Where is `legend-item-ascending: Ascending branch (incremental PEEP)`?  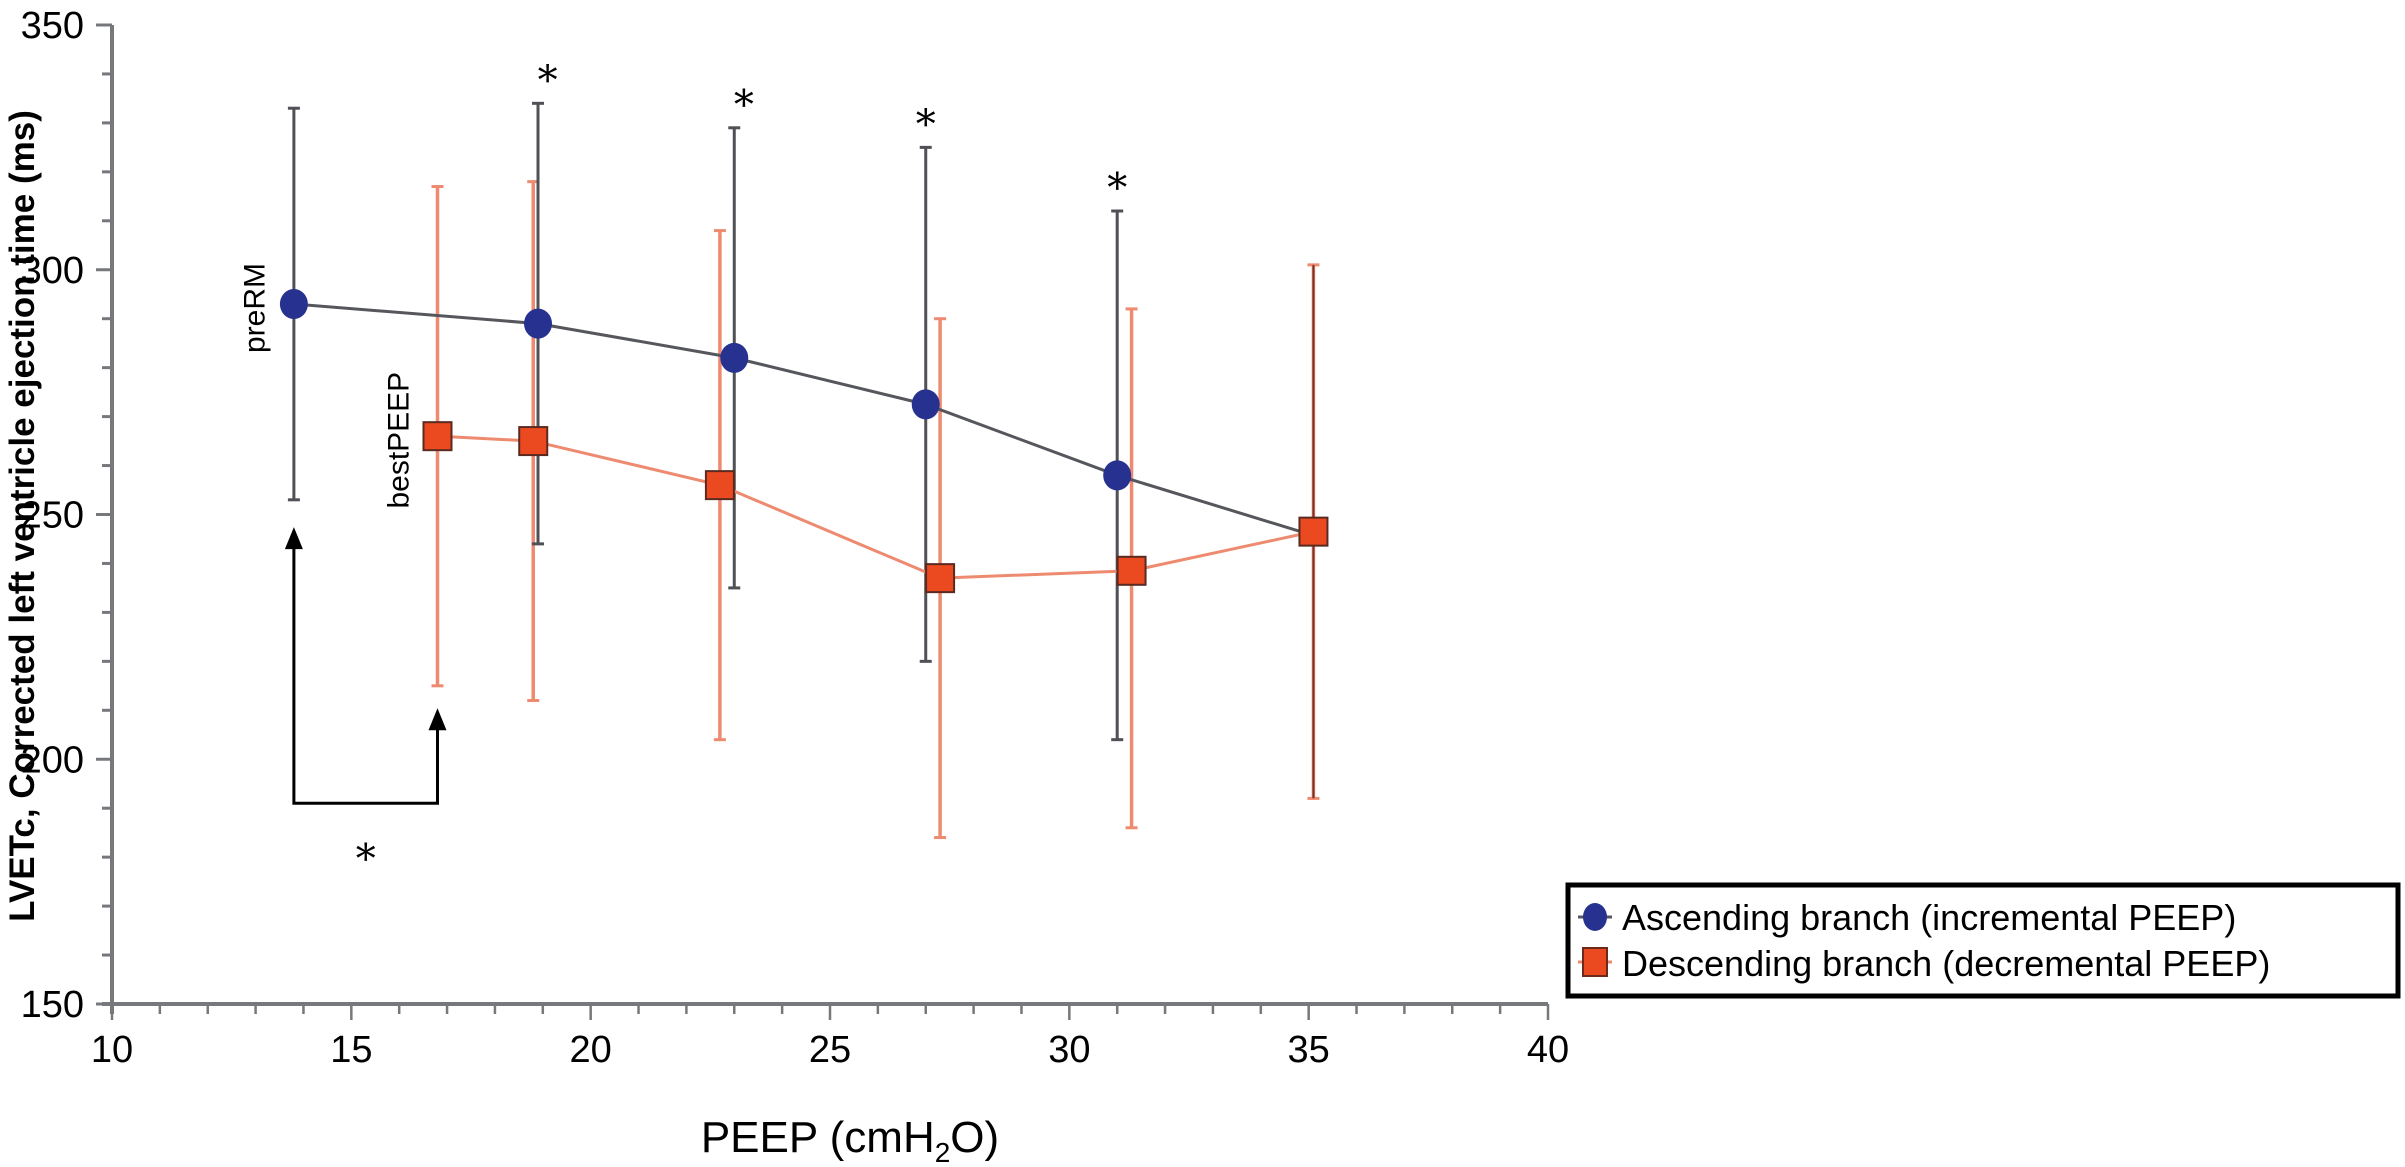 legend-item-ascending: Ascending branch (incremental PEEP) is located at coordinates (1907, 917).